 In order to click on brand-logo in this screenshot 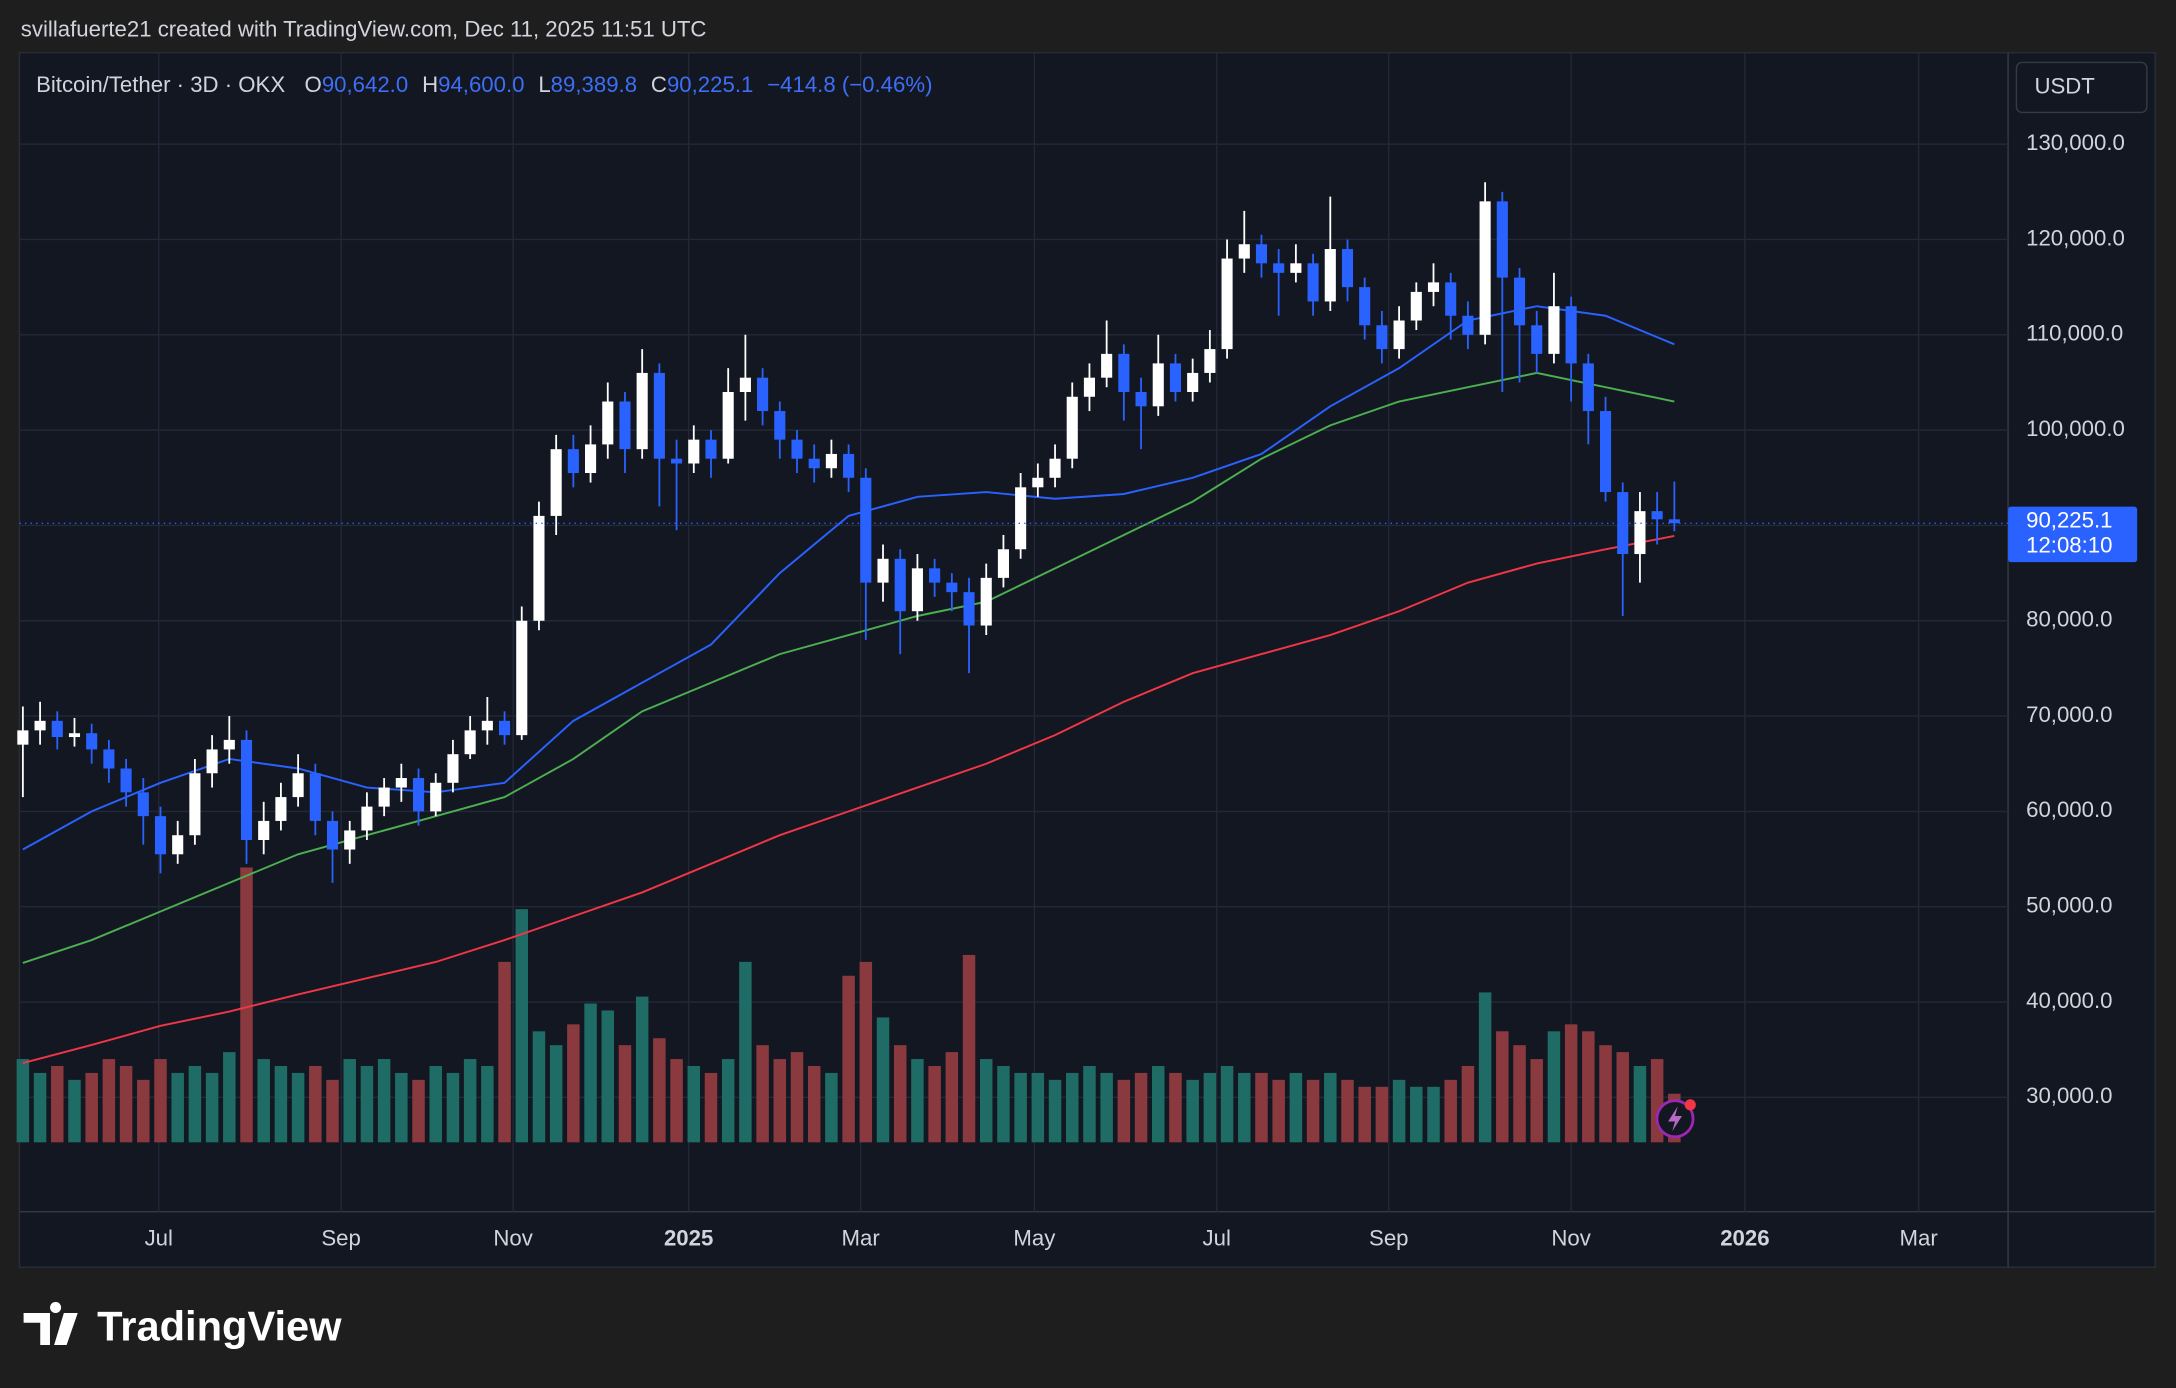, I will do `click(50, 1323)`.